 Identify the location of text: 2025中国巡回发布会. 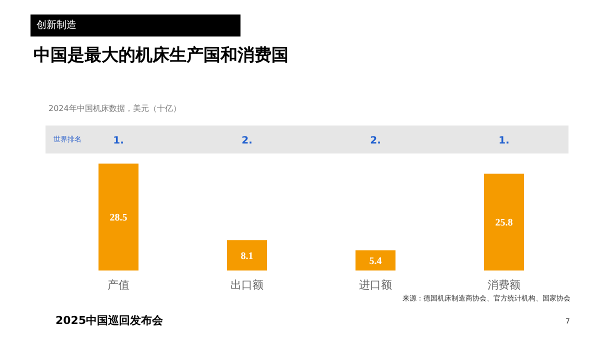
(110, 320).